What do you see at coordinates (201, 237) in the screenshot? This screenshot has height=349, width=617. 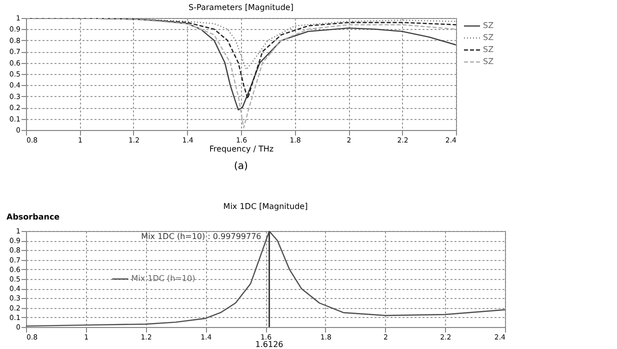 I see `annotation: Mix 1DC (h=10) : 0.99799776` at bounding box center [201, 237].